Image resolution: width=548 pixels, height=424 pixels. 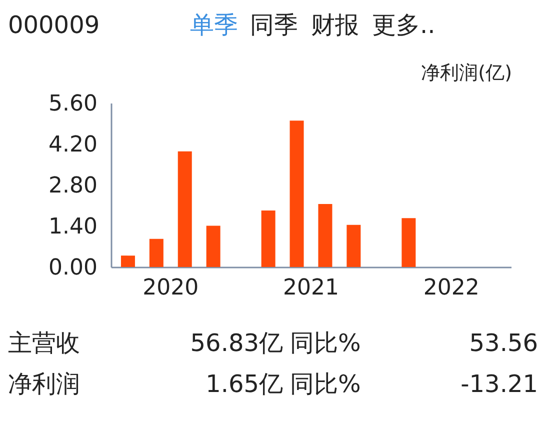 What do you see at coordinates (466, 73) in the screenshot?
I see `y-axis-title: 净利润(亿)` at bounding box center [466, 73].